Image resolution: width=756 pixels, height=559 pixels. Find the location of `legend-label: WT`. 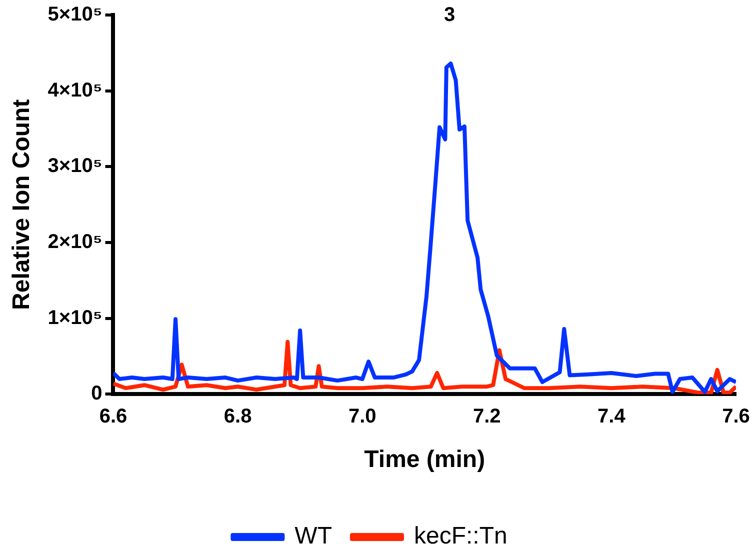

legend-label: WT is located at coordinates (313, 536).